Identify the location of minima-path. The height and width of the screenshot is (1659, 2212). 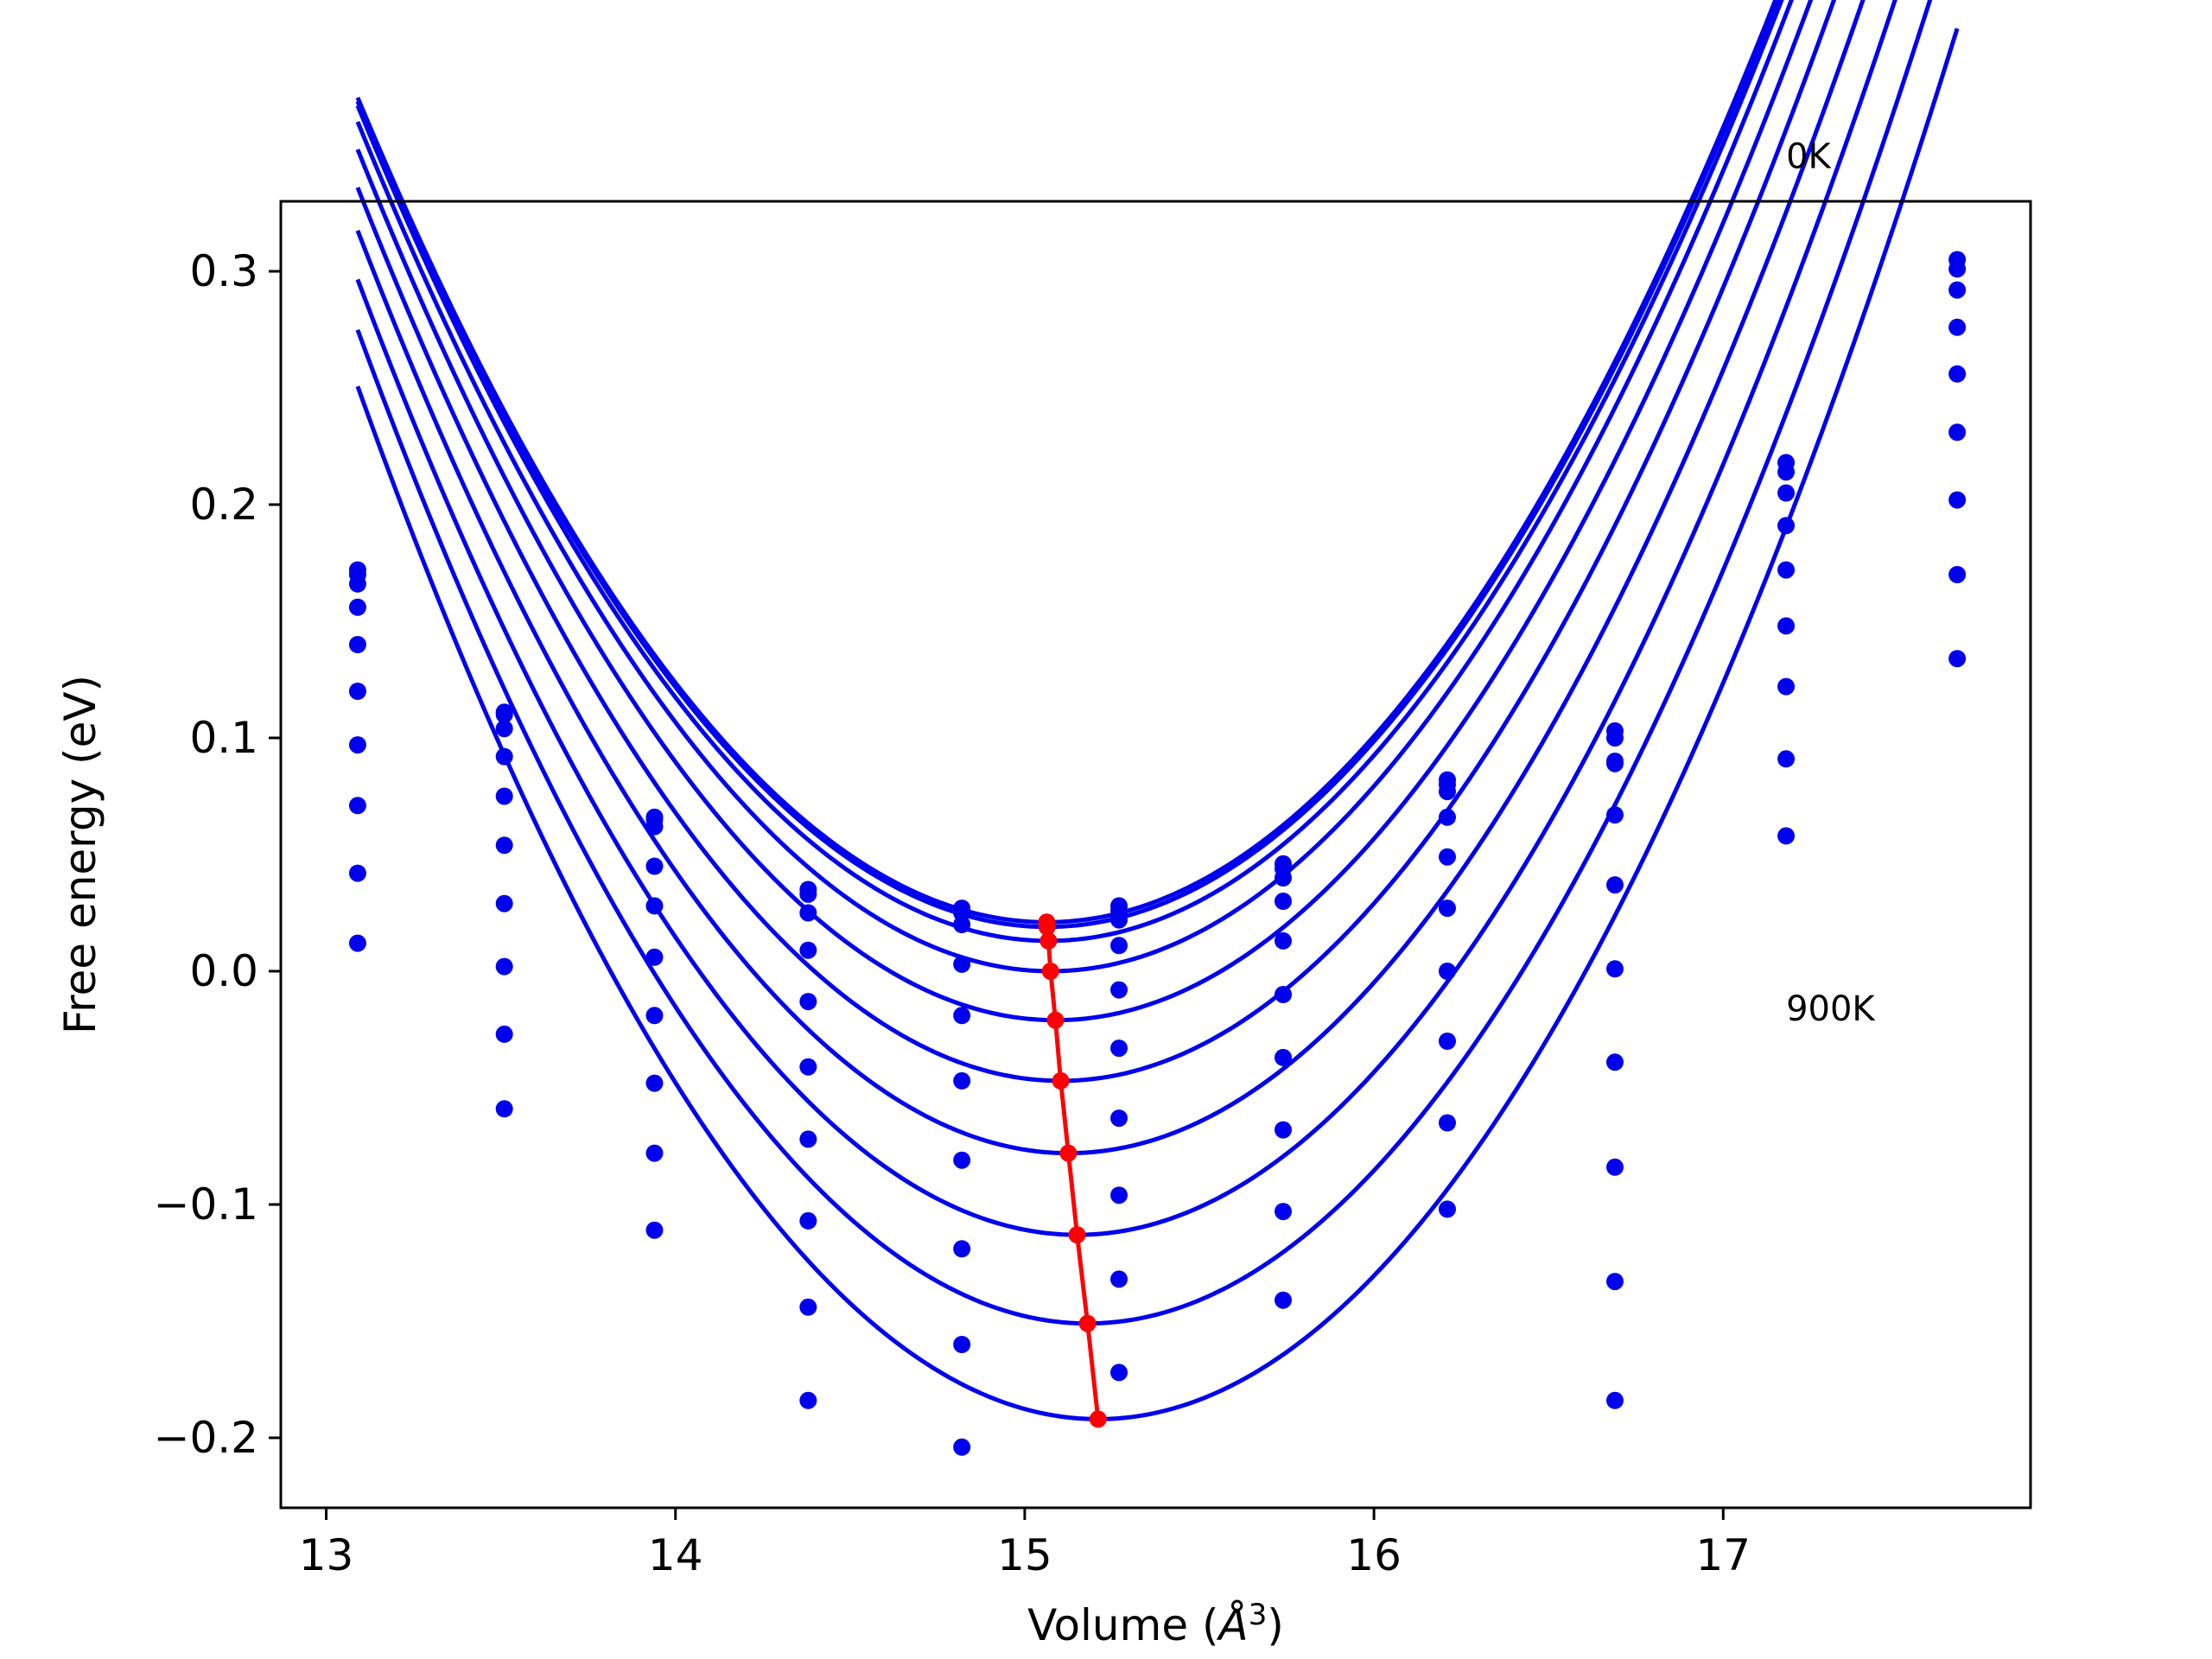
(1072, 1171).